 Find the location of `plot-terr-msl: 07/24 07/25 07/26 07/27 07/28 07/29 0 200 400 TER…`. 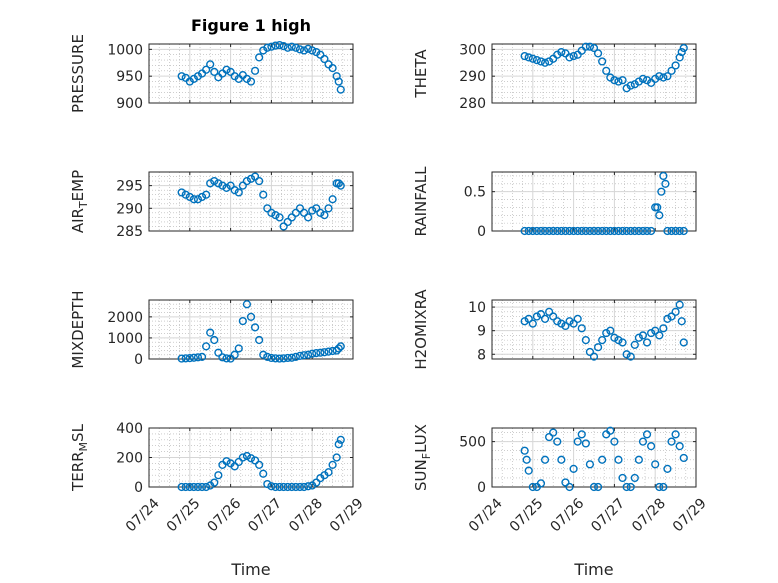

plot-terr-msl: 07/24 07/25 07/26 07/27 07/28 07/29 0 200 400 TER… is located at coordinates (218, 478).